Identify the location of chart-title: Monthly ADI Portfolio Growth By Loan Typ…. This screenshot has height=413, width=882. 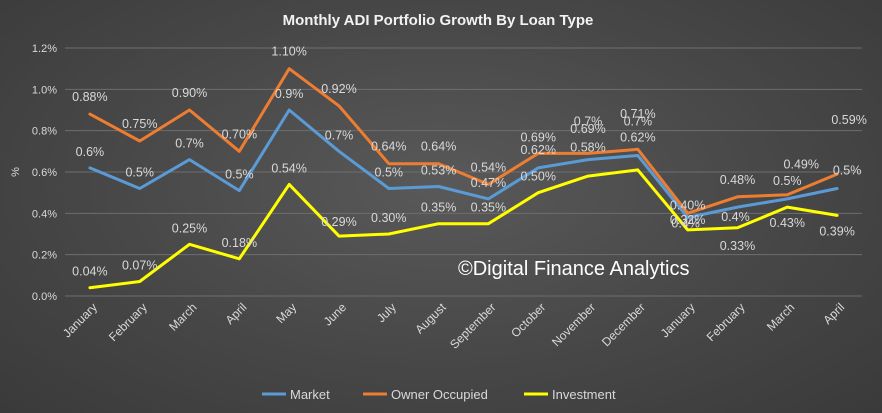
(438, 20).